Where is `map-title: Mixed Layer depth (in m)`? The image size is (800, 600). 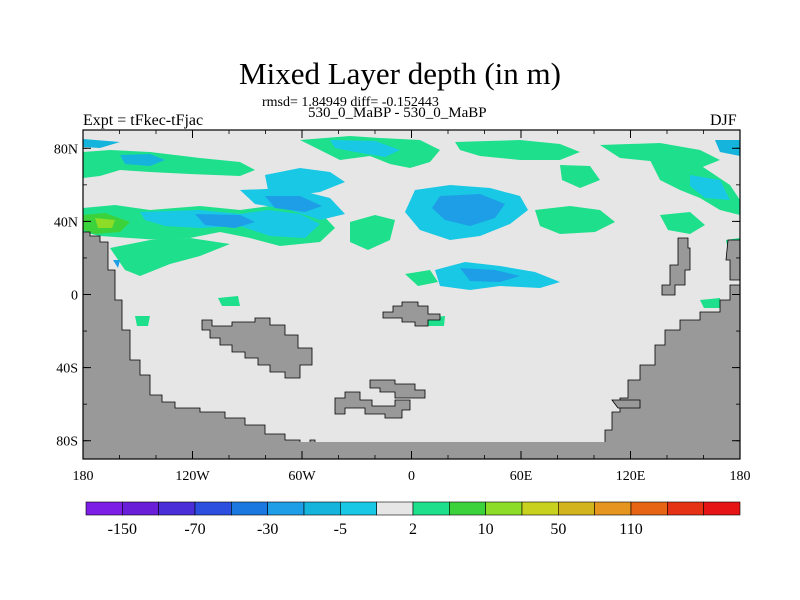
map-title: Mixed Layer depth (in m) is located at coordinates (400, 73).